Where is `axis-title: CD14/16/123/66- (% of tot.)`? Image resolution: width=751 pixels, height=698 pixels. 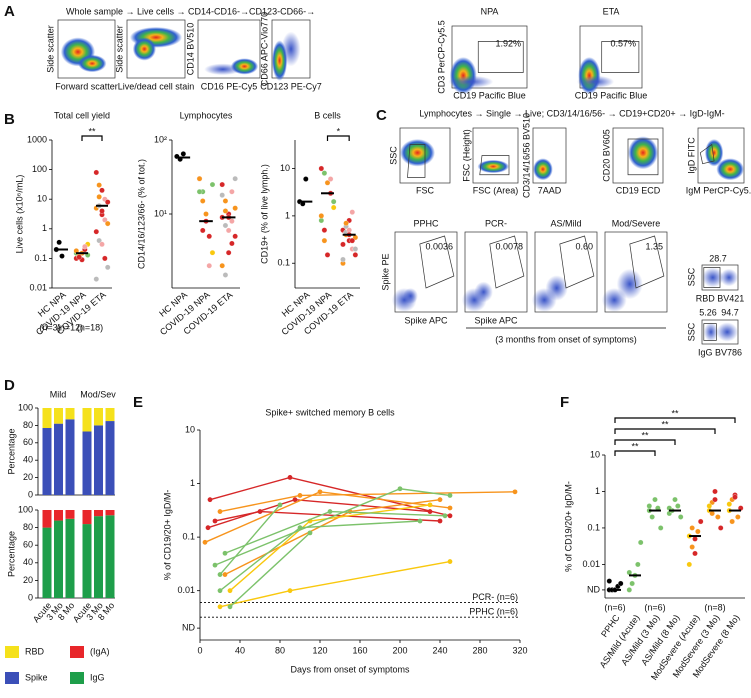
axis-title: CD14/16/123/66- (% of tot.) is located at coordinates (141, 214).